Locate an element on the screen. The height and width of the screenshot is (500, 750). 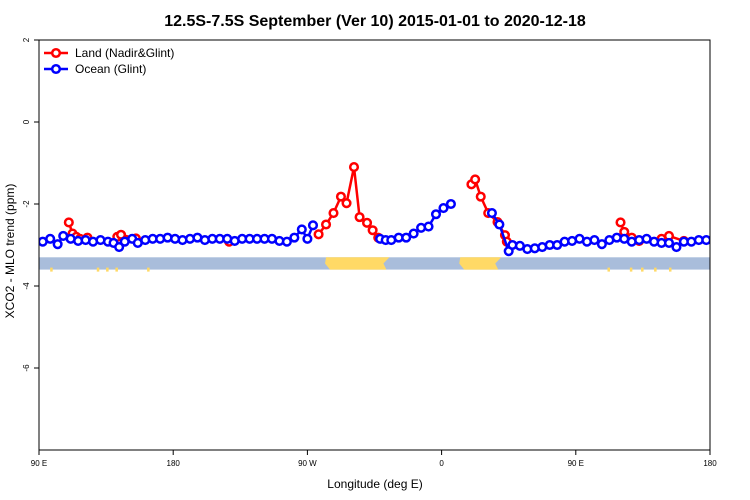
x-tick-label-3: 0 is located at coordinates (441, 463).